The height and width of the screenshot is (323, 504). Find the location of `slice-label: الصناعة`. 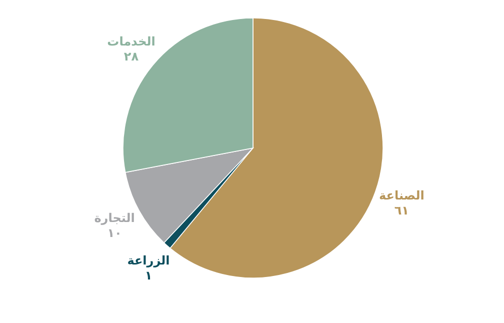

slice-label: الصناعة is located at coordinates (401, 195).